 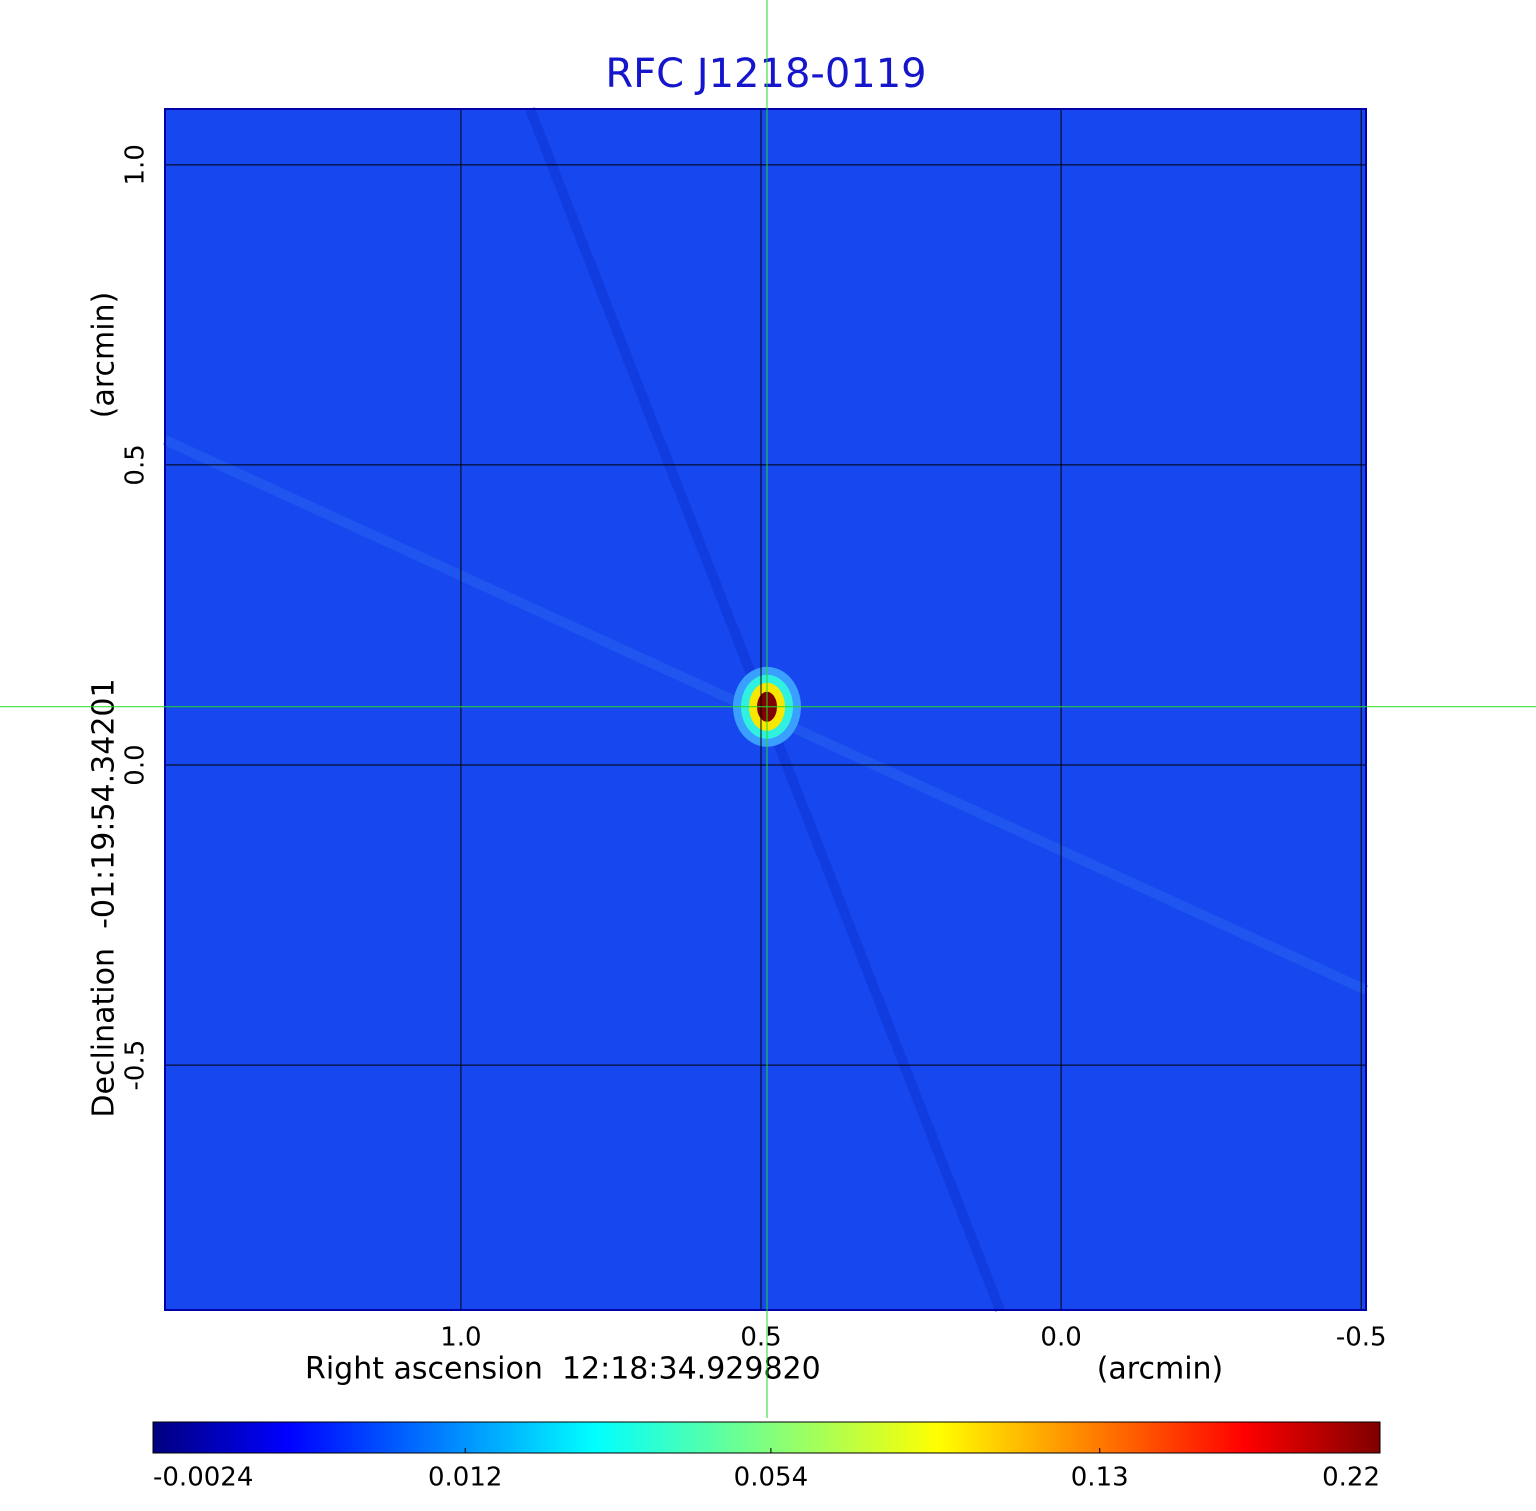 What do you see at coordinates (136, 764) in the screenshot?
I see `y-tick-label: 0.0` at bounding box center [136, 764].